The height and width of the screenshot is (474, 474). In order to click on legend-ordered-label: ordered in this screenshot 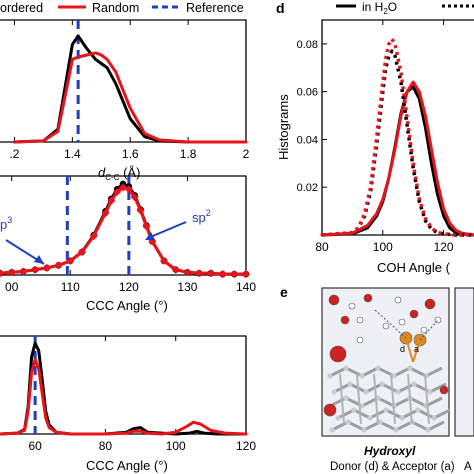, I will do `click(21, 8)`.